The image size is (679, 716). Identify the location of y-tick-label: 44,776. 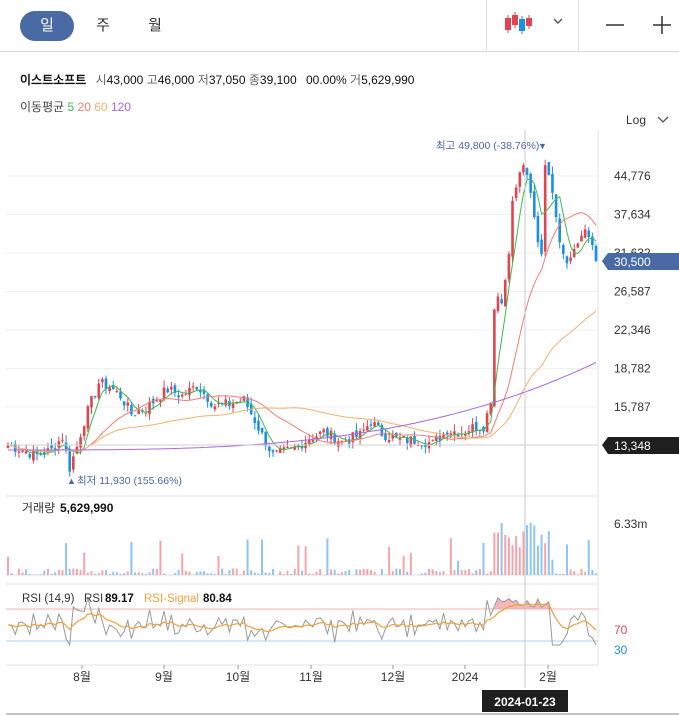
(632, 176).